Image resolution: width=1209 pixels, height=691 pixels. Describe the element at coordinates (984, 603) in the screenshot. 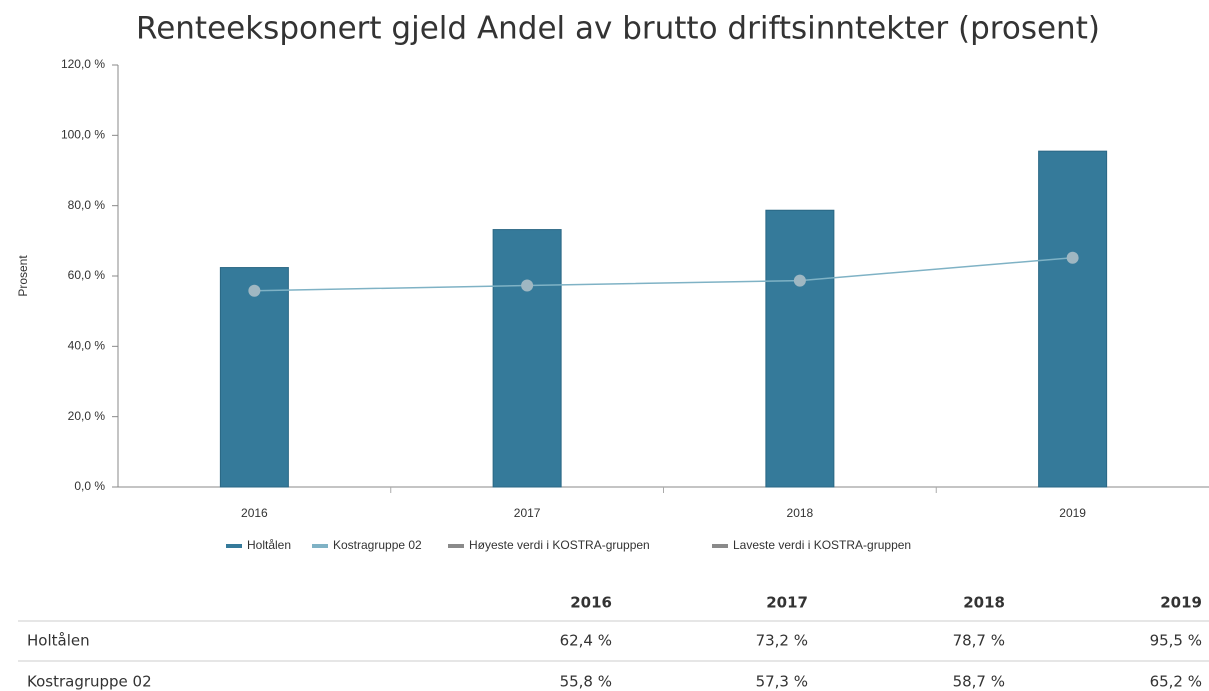

I see `table-header: 2018` at that location.